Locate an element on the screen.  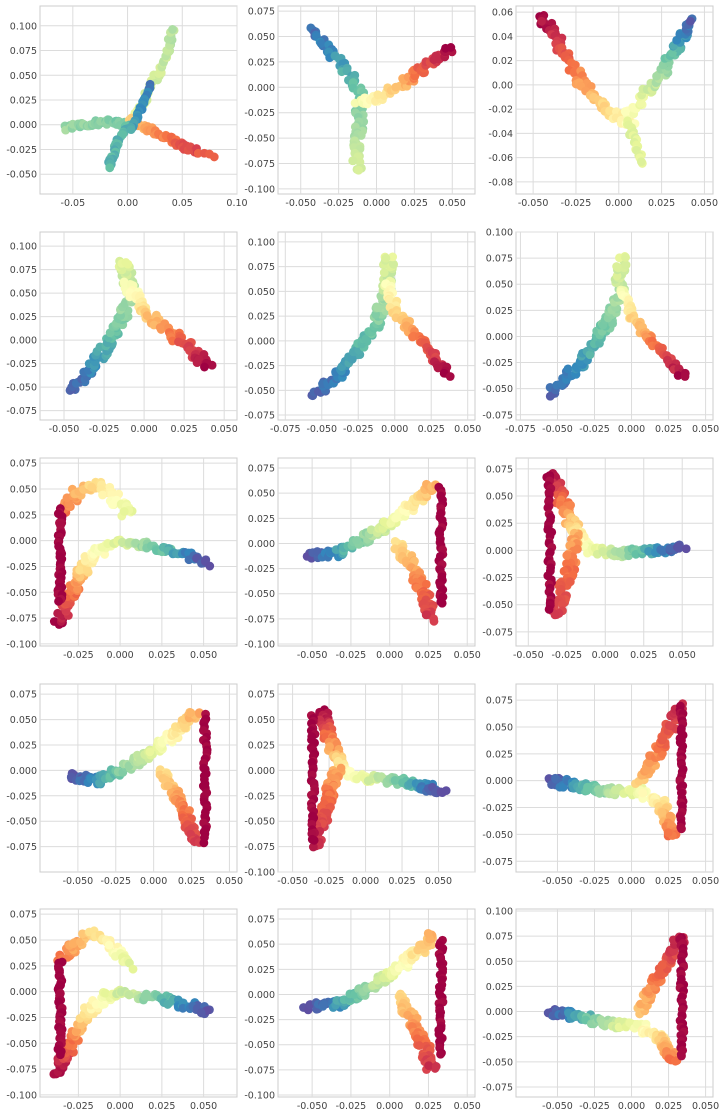
y-tick-label: 0.04 is located at coordinates (502, 37).